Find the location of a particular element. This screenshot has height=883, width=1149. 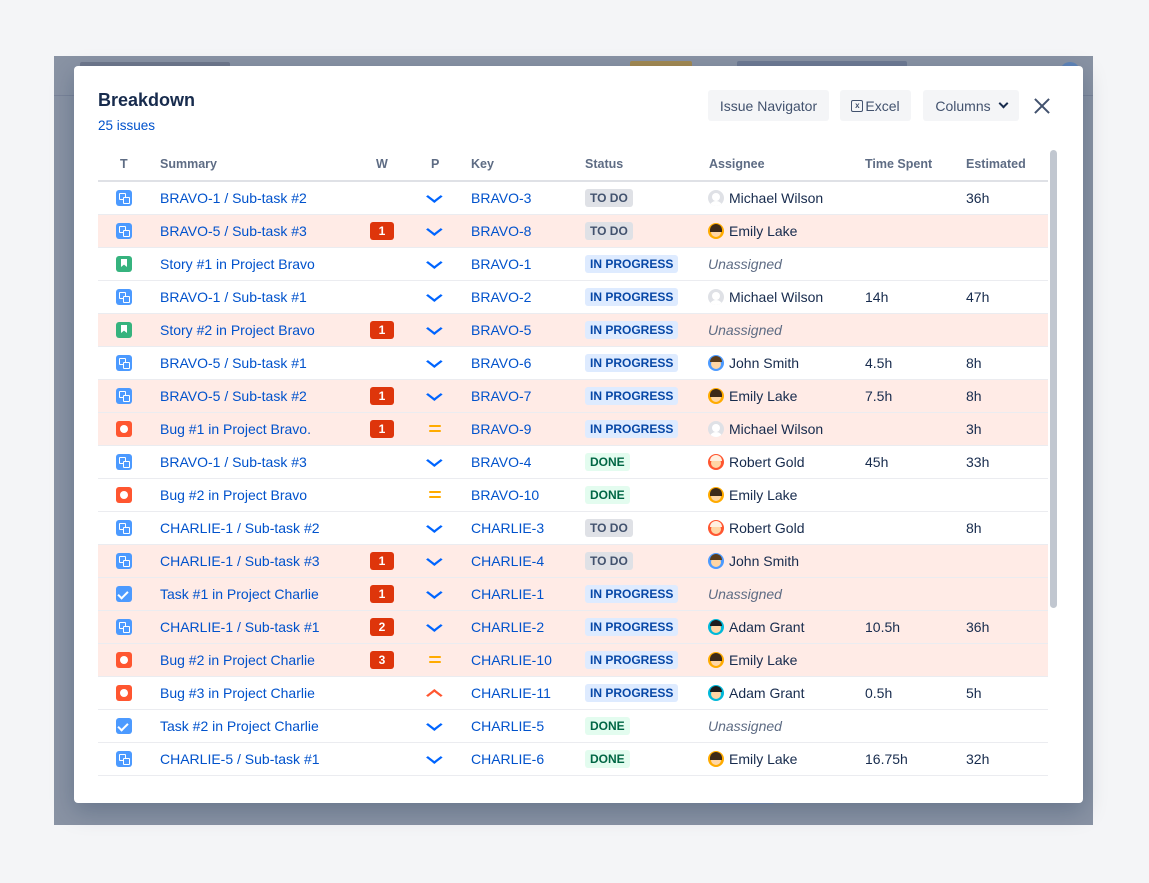

excel-export-button: x Excel is located at coordinates (875, 105).